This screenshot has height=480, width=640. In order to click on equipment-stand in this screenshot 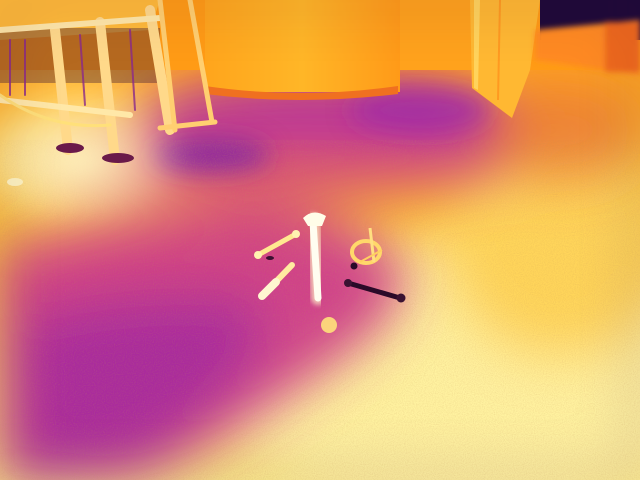, I will do `click(187, 66)`.